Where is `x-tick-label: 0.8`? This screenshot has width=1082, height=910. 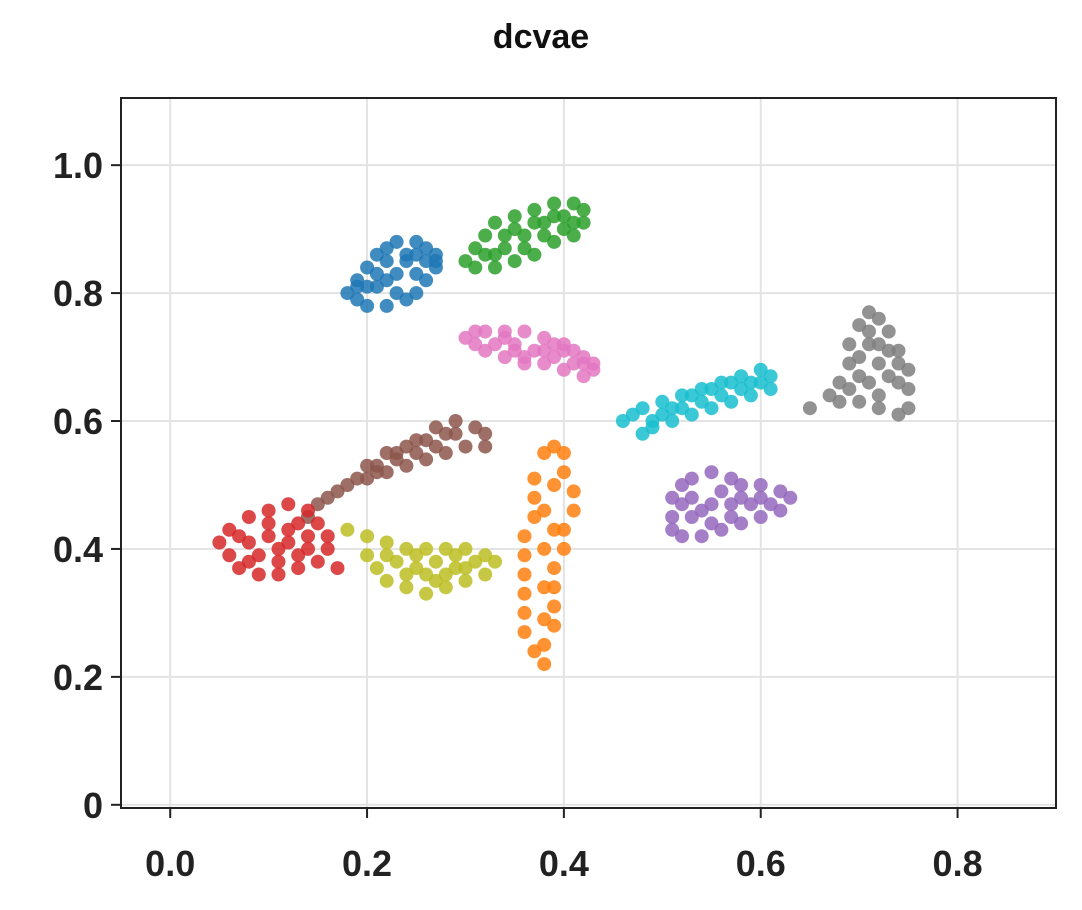 x-tick-label: 0.8 is located at coordinates (958, 863).